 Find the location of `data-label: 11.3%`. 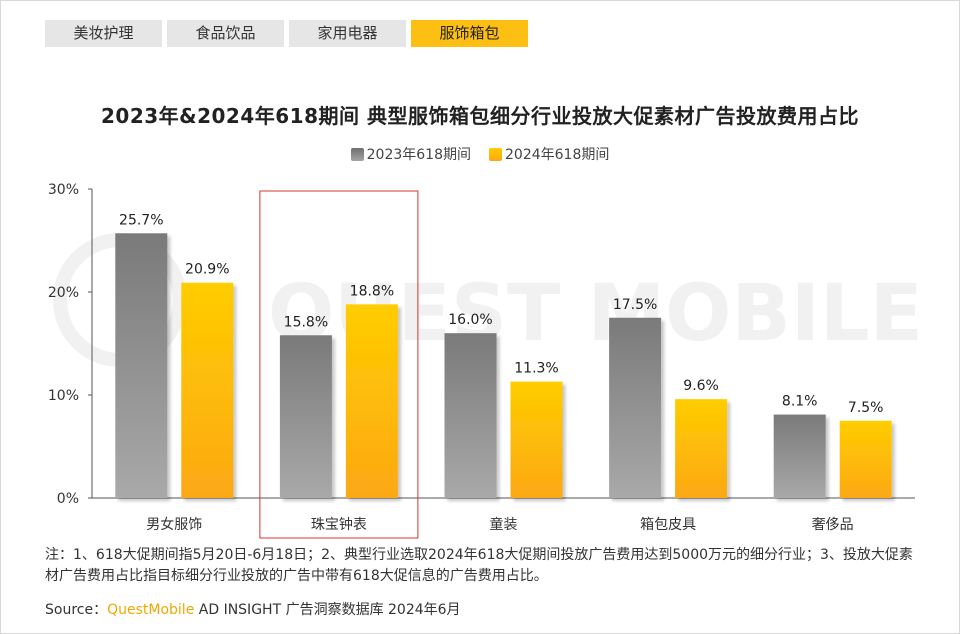

data-label: 11.3% is located at coordinates (536, 369).